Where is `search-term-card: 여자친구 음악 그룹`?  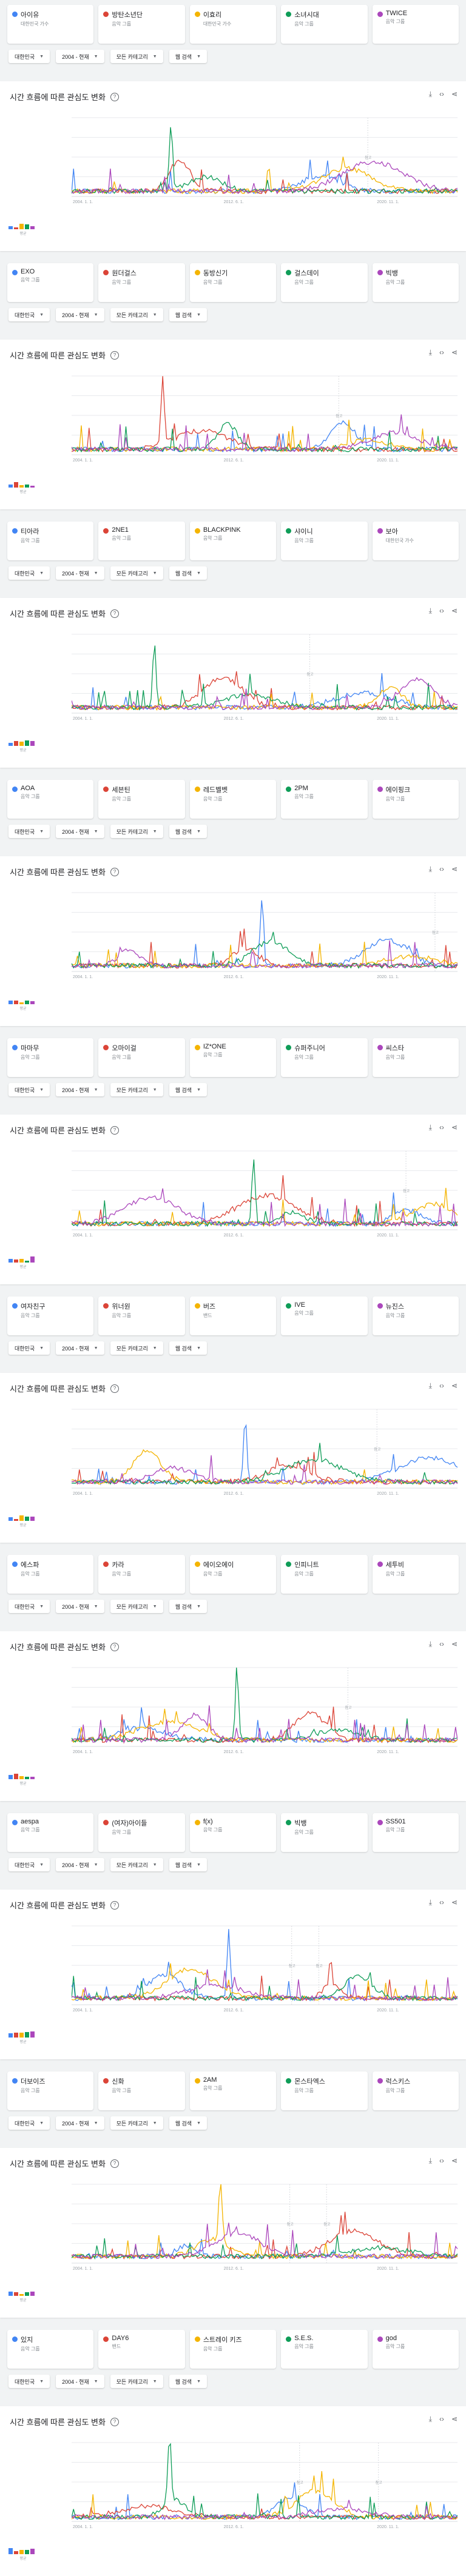 search-term-card: 여자친구 음악 그룹 is located at coordinates (51, 1316).